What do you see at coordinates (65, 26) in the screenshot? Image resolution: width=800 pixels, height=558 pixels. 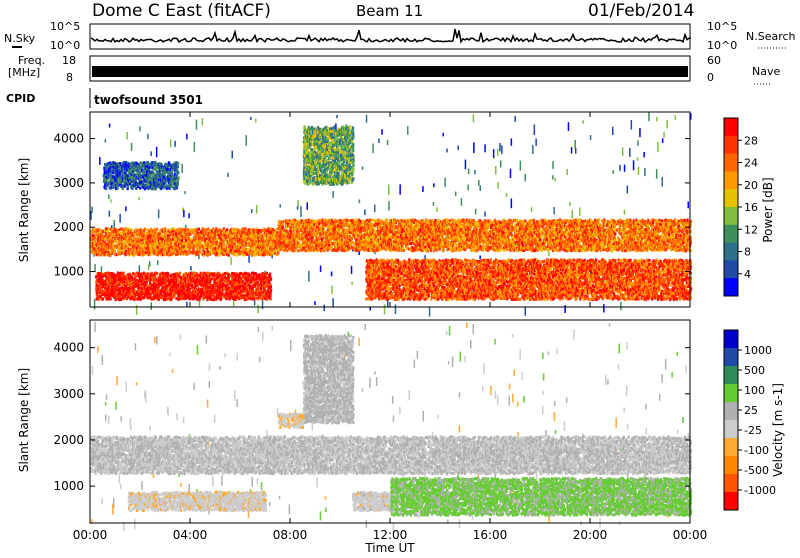 I see `nsky-top-tick: 10^5` at bounding box center [65, 26].